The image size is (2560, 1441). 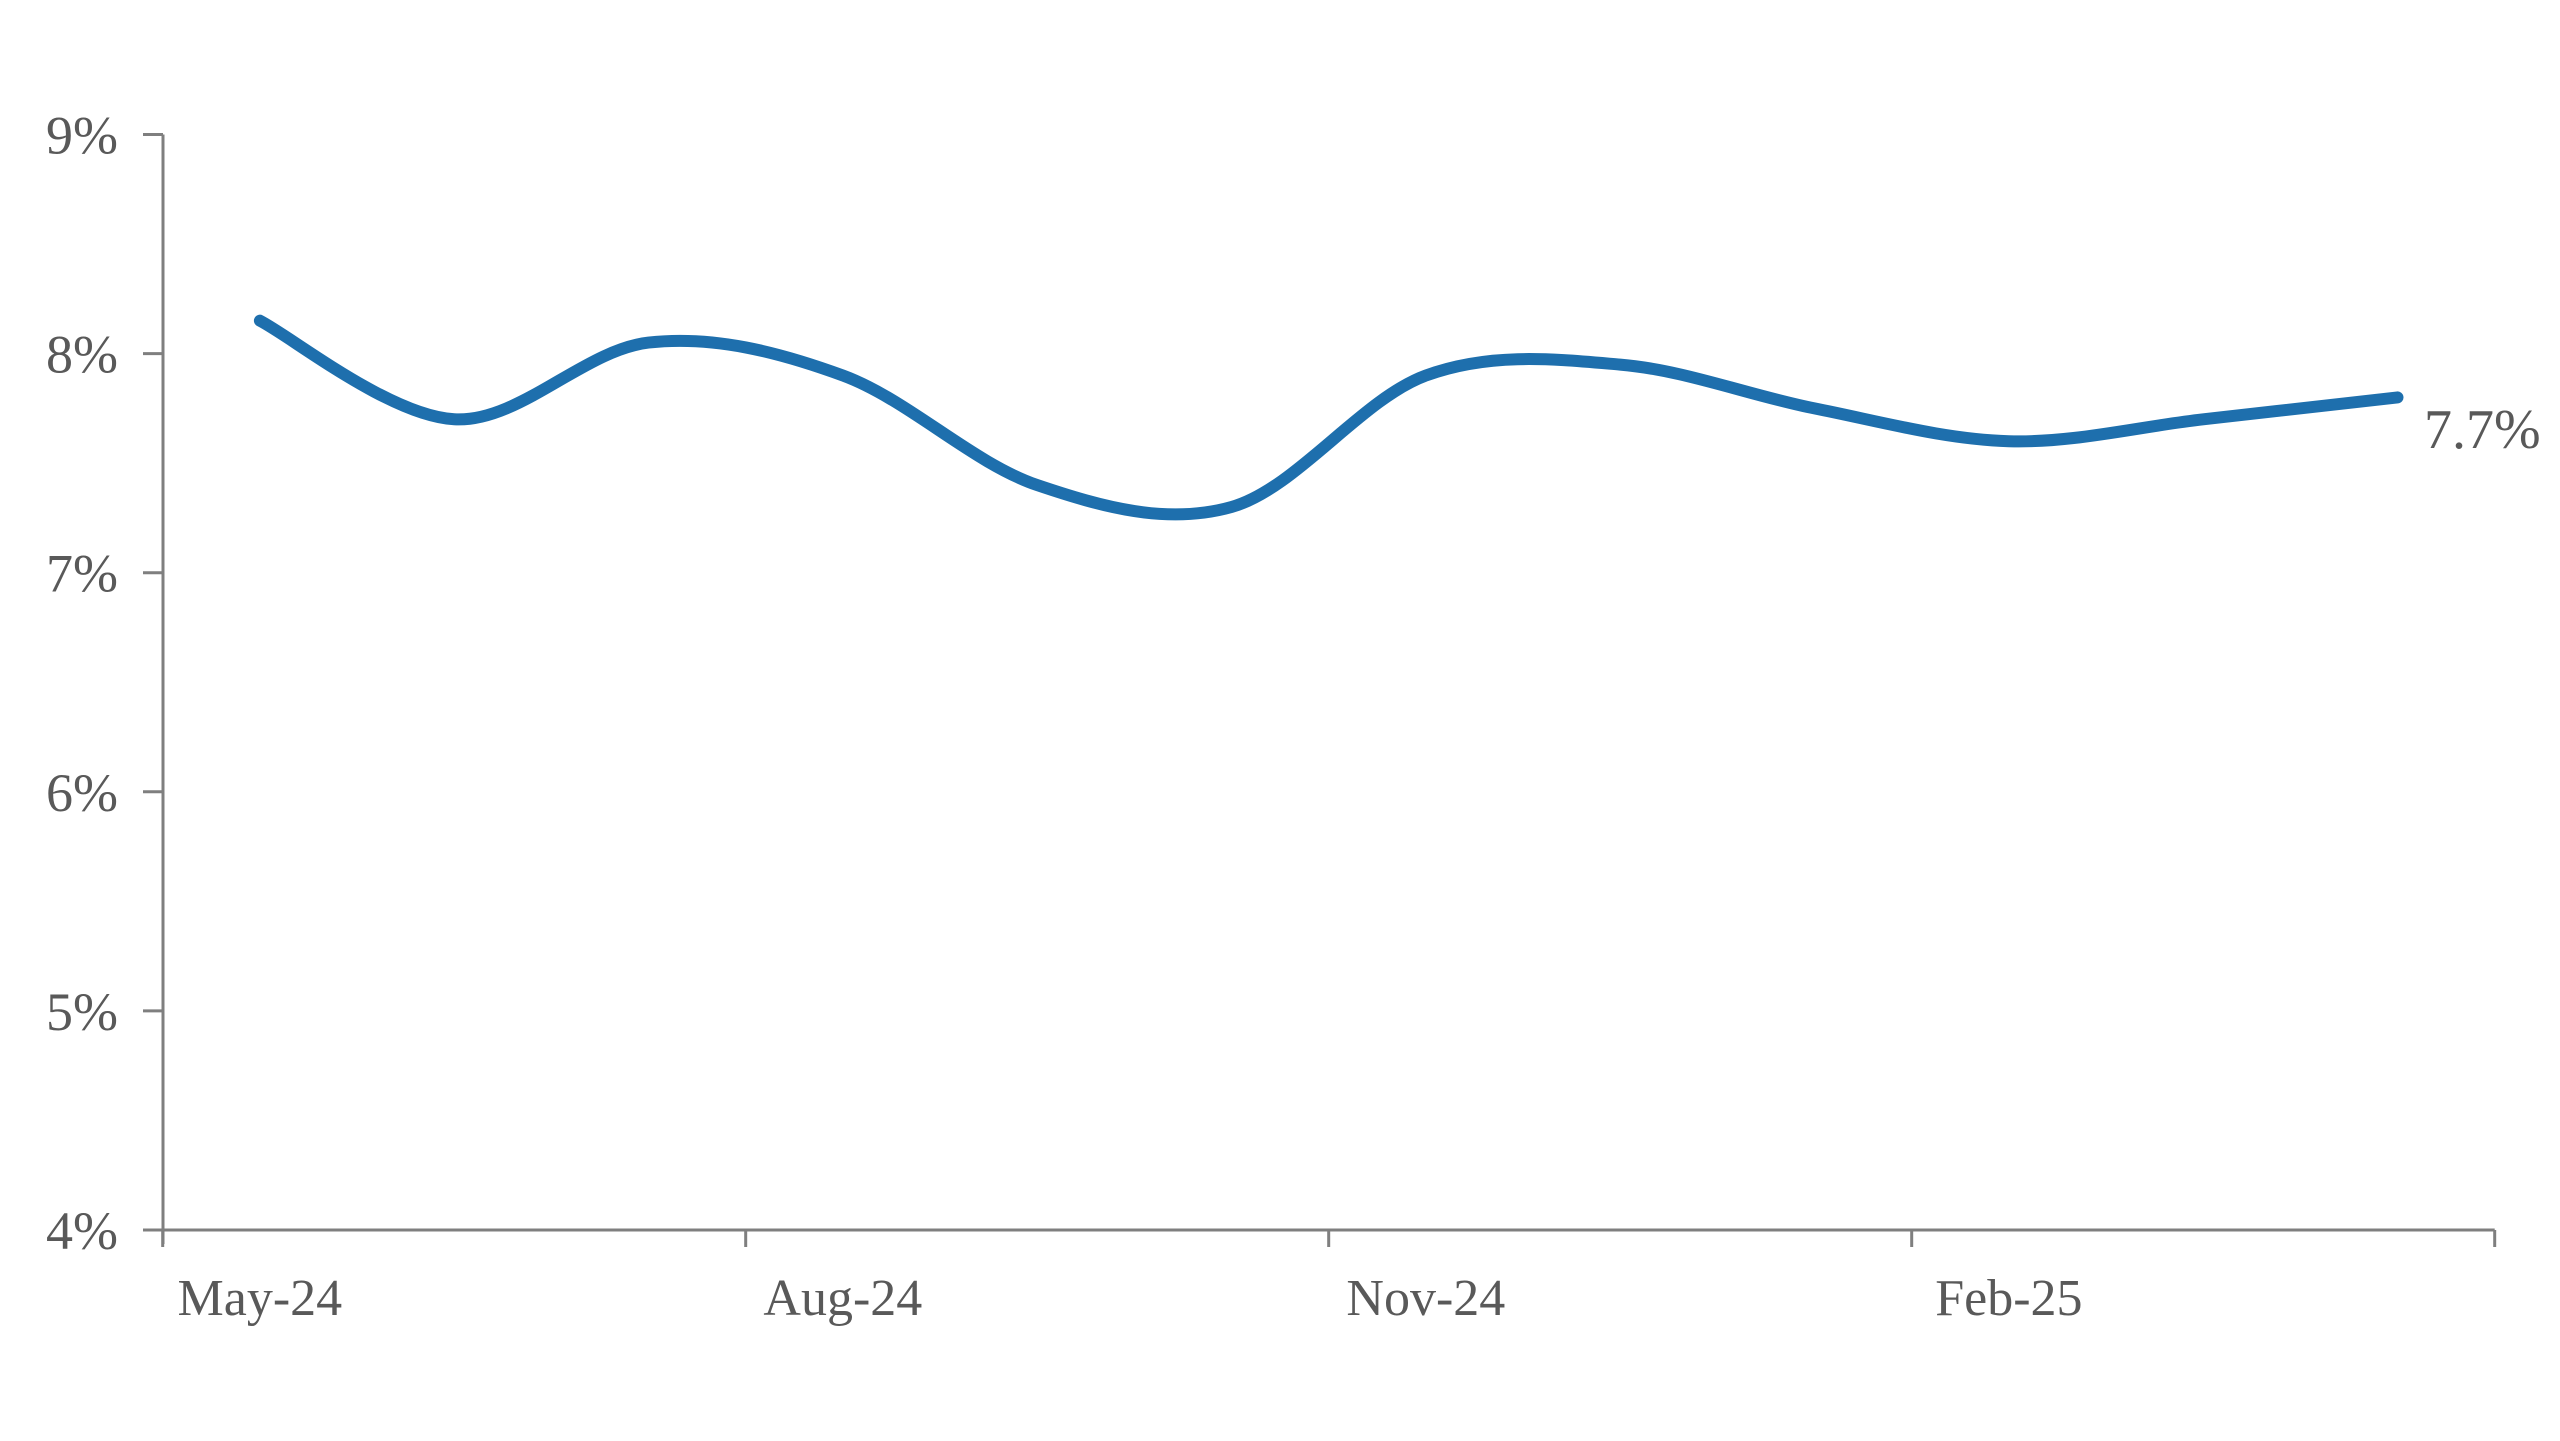 I want to click on end-value-label: 7.7%, so click(x=2482, y=430).